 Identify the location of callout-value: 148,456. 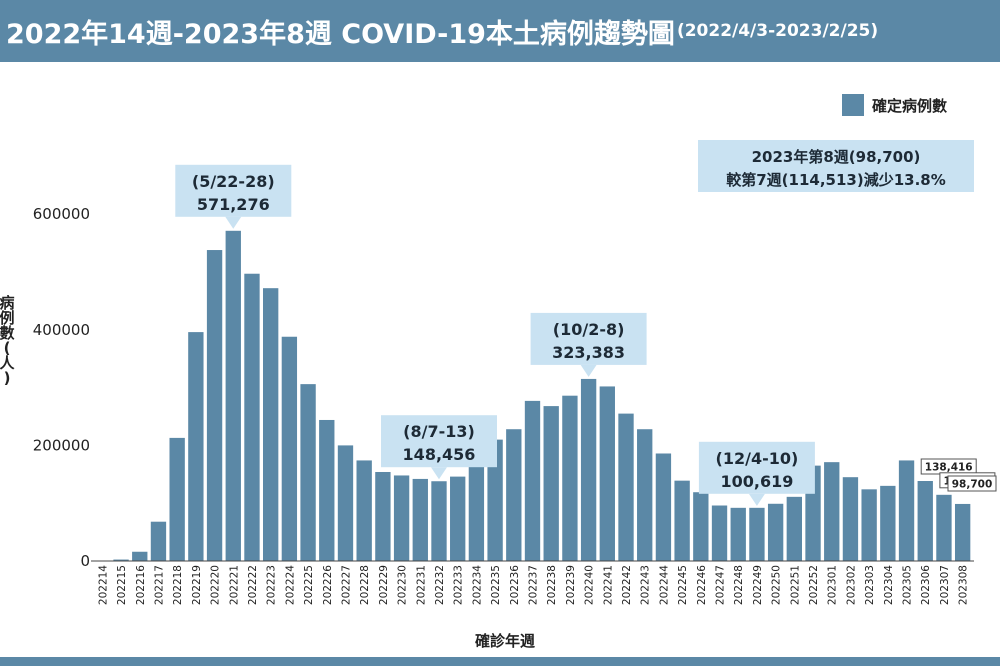
(439, 454).